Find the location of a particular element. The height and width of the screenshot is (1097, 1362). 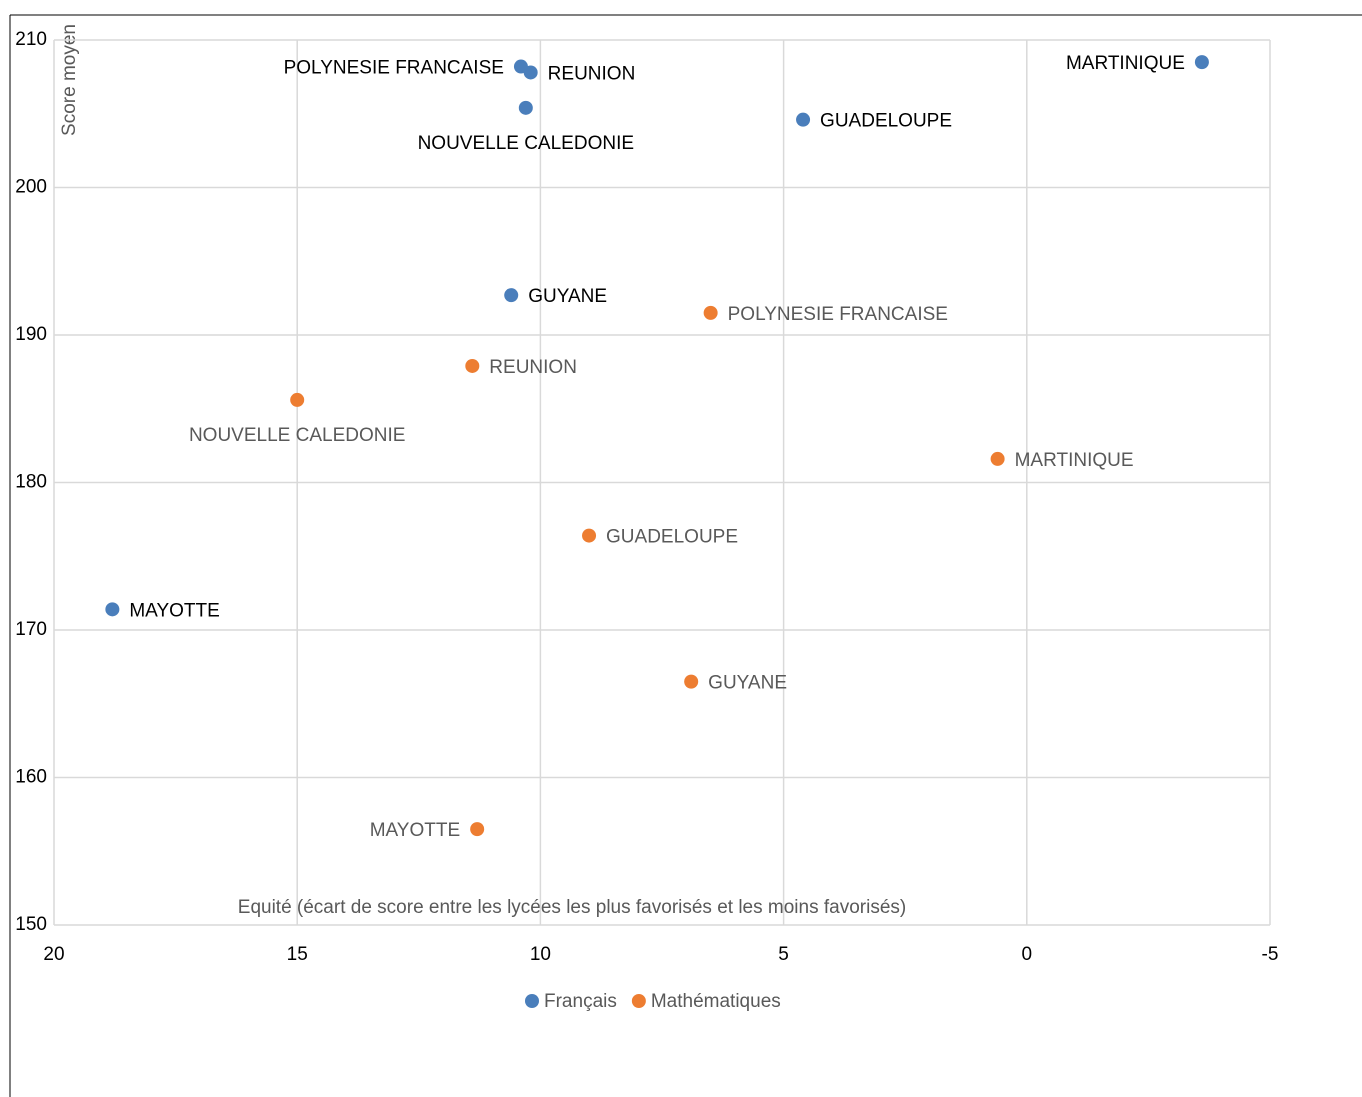

y-tick-label: 190 is located at coordinates (31, 334).